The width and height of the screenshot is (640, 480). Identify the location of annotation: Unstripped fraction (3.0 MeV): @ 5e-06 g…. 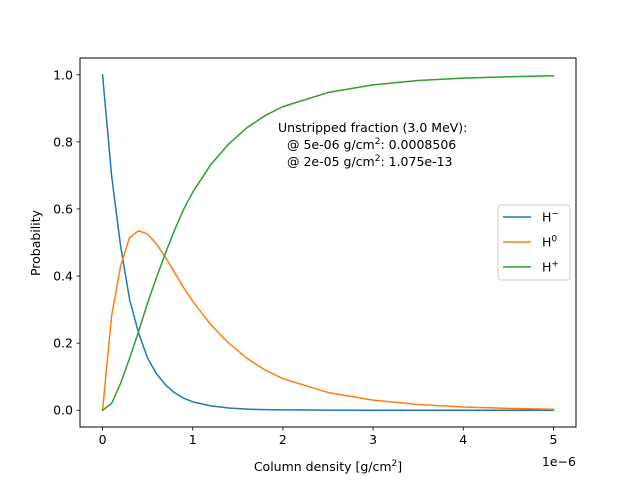
(372, 144).